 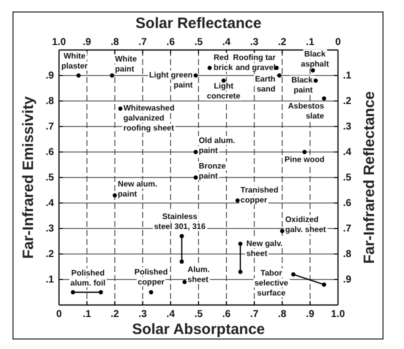 What do you see at coordinates (282, 314) in the screenshot?
I see `x-tick-label: .8` at bounding box center [282, 314].